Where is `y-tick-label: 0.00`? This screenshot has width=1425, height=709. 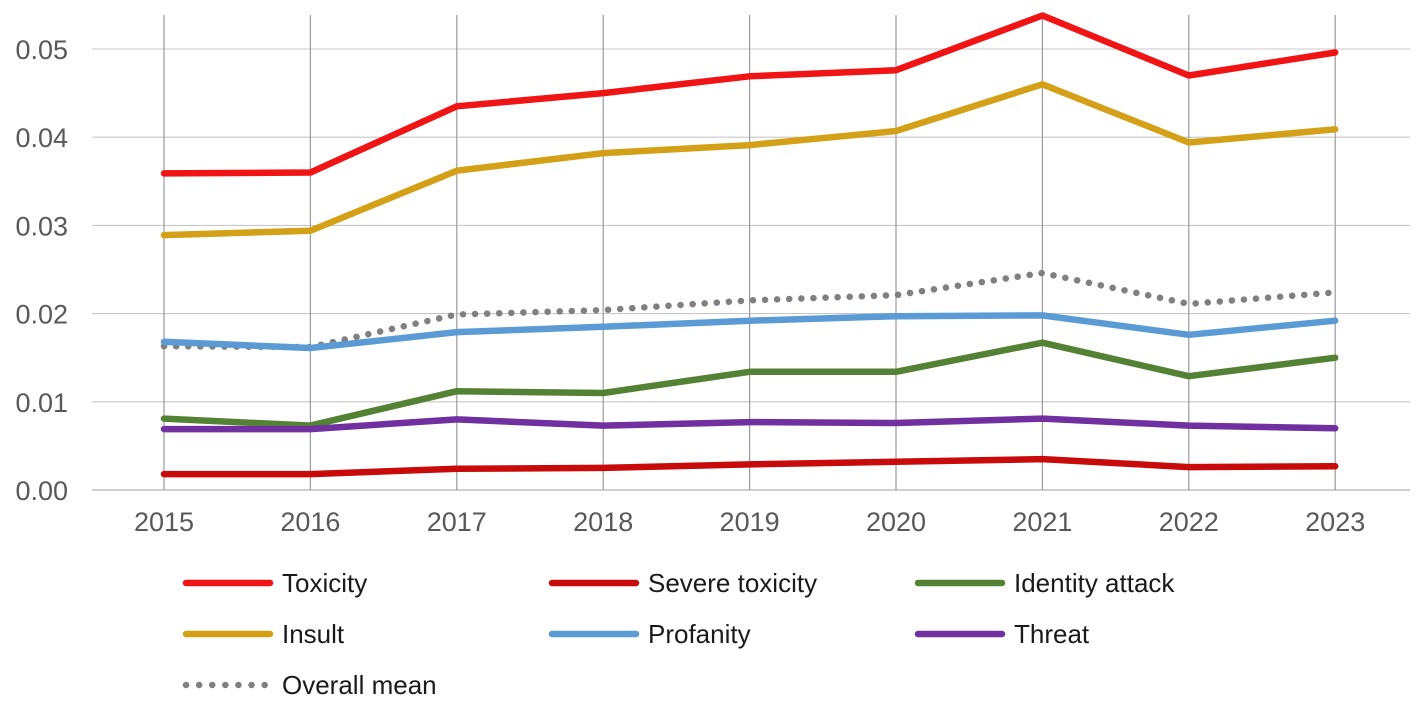
y-tick-label: 0.00 is located at coordinates (41, 491).